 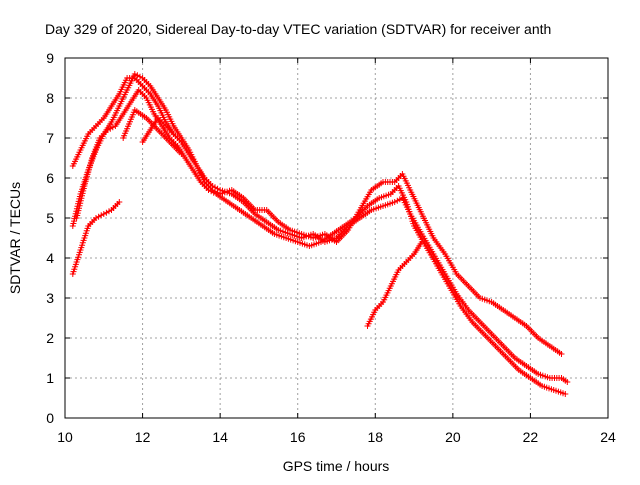 I want to click on y-tick-label: 5, so click(x=50, y=218).